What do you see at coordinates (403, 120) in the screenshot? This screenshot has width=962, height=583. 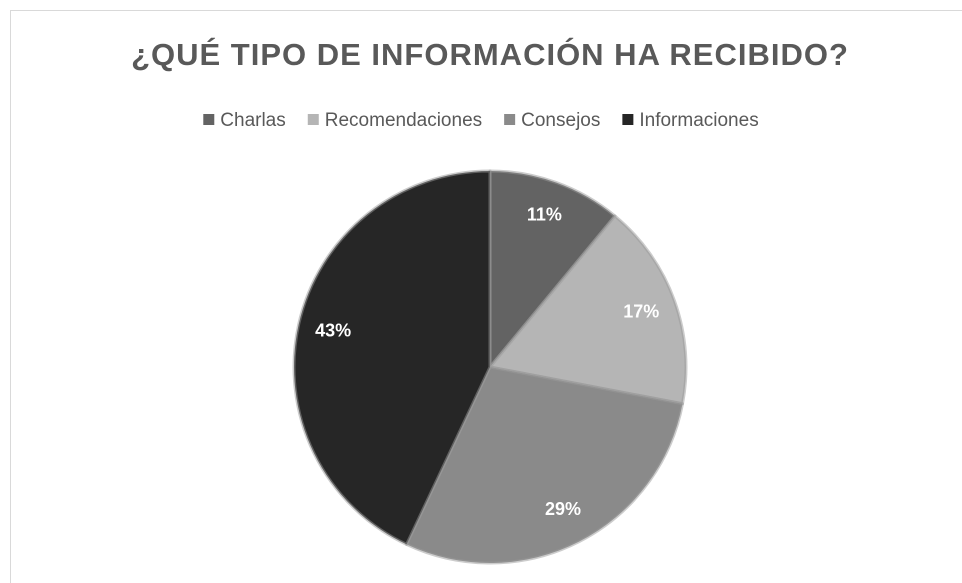 I see `legend-label: Recomendaciones` at bounding box center [403, 120].